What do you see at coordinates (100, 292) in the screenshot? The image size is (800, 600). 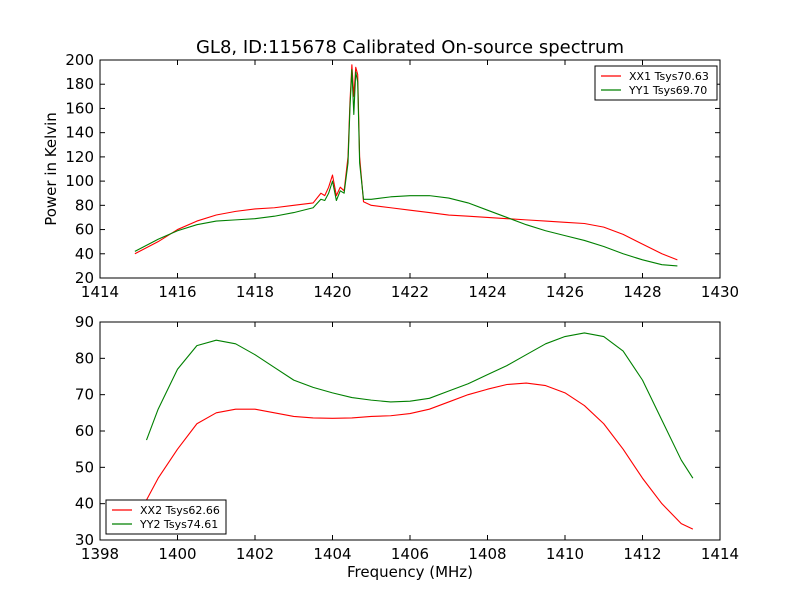 I see `top-x-tick-label: 1414` at bounding box center [100, 292].